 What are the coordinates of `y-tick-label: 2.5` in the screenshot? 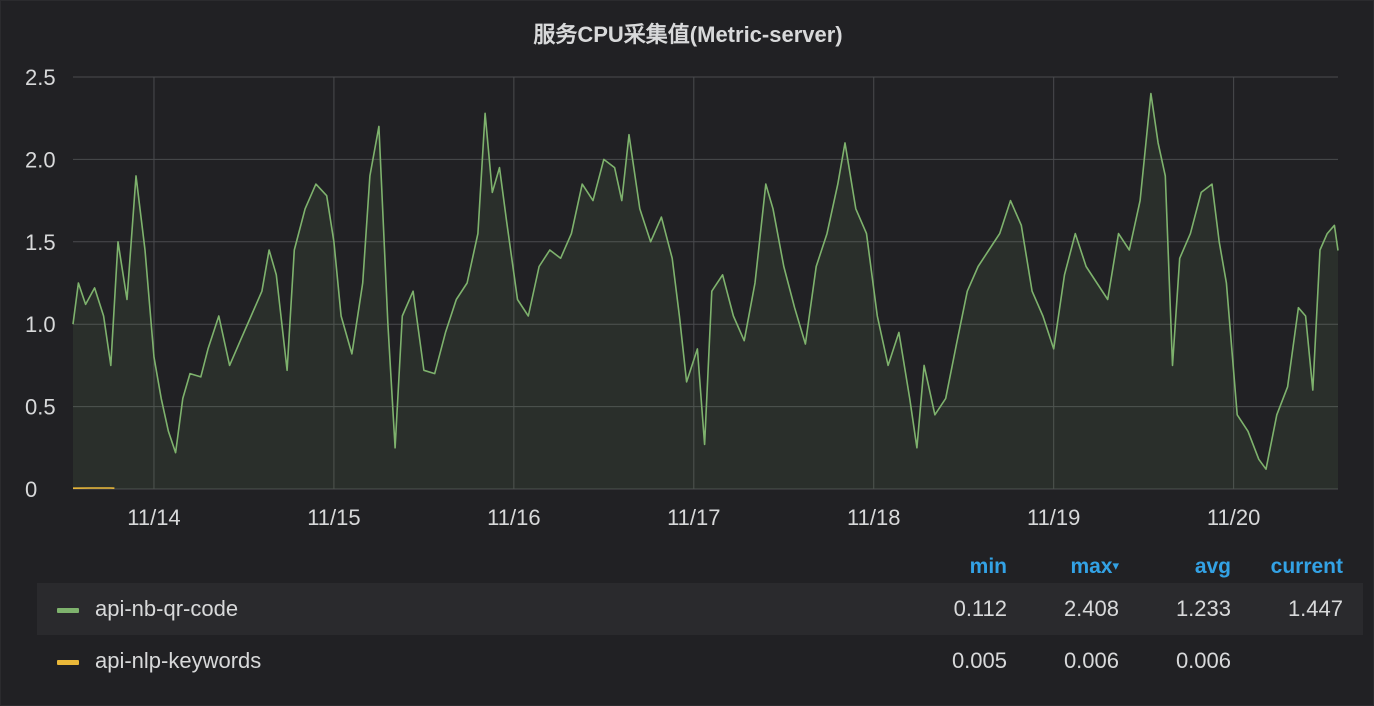 It's located at (40, 77).